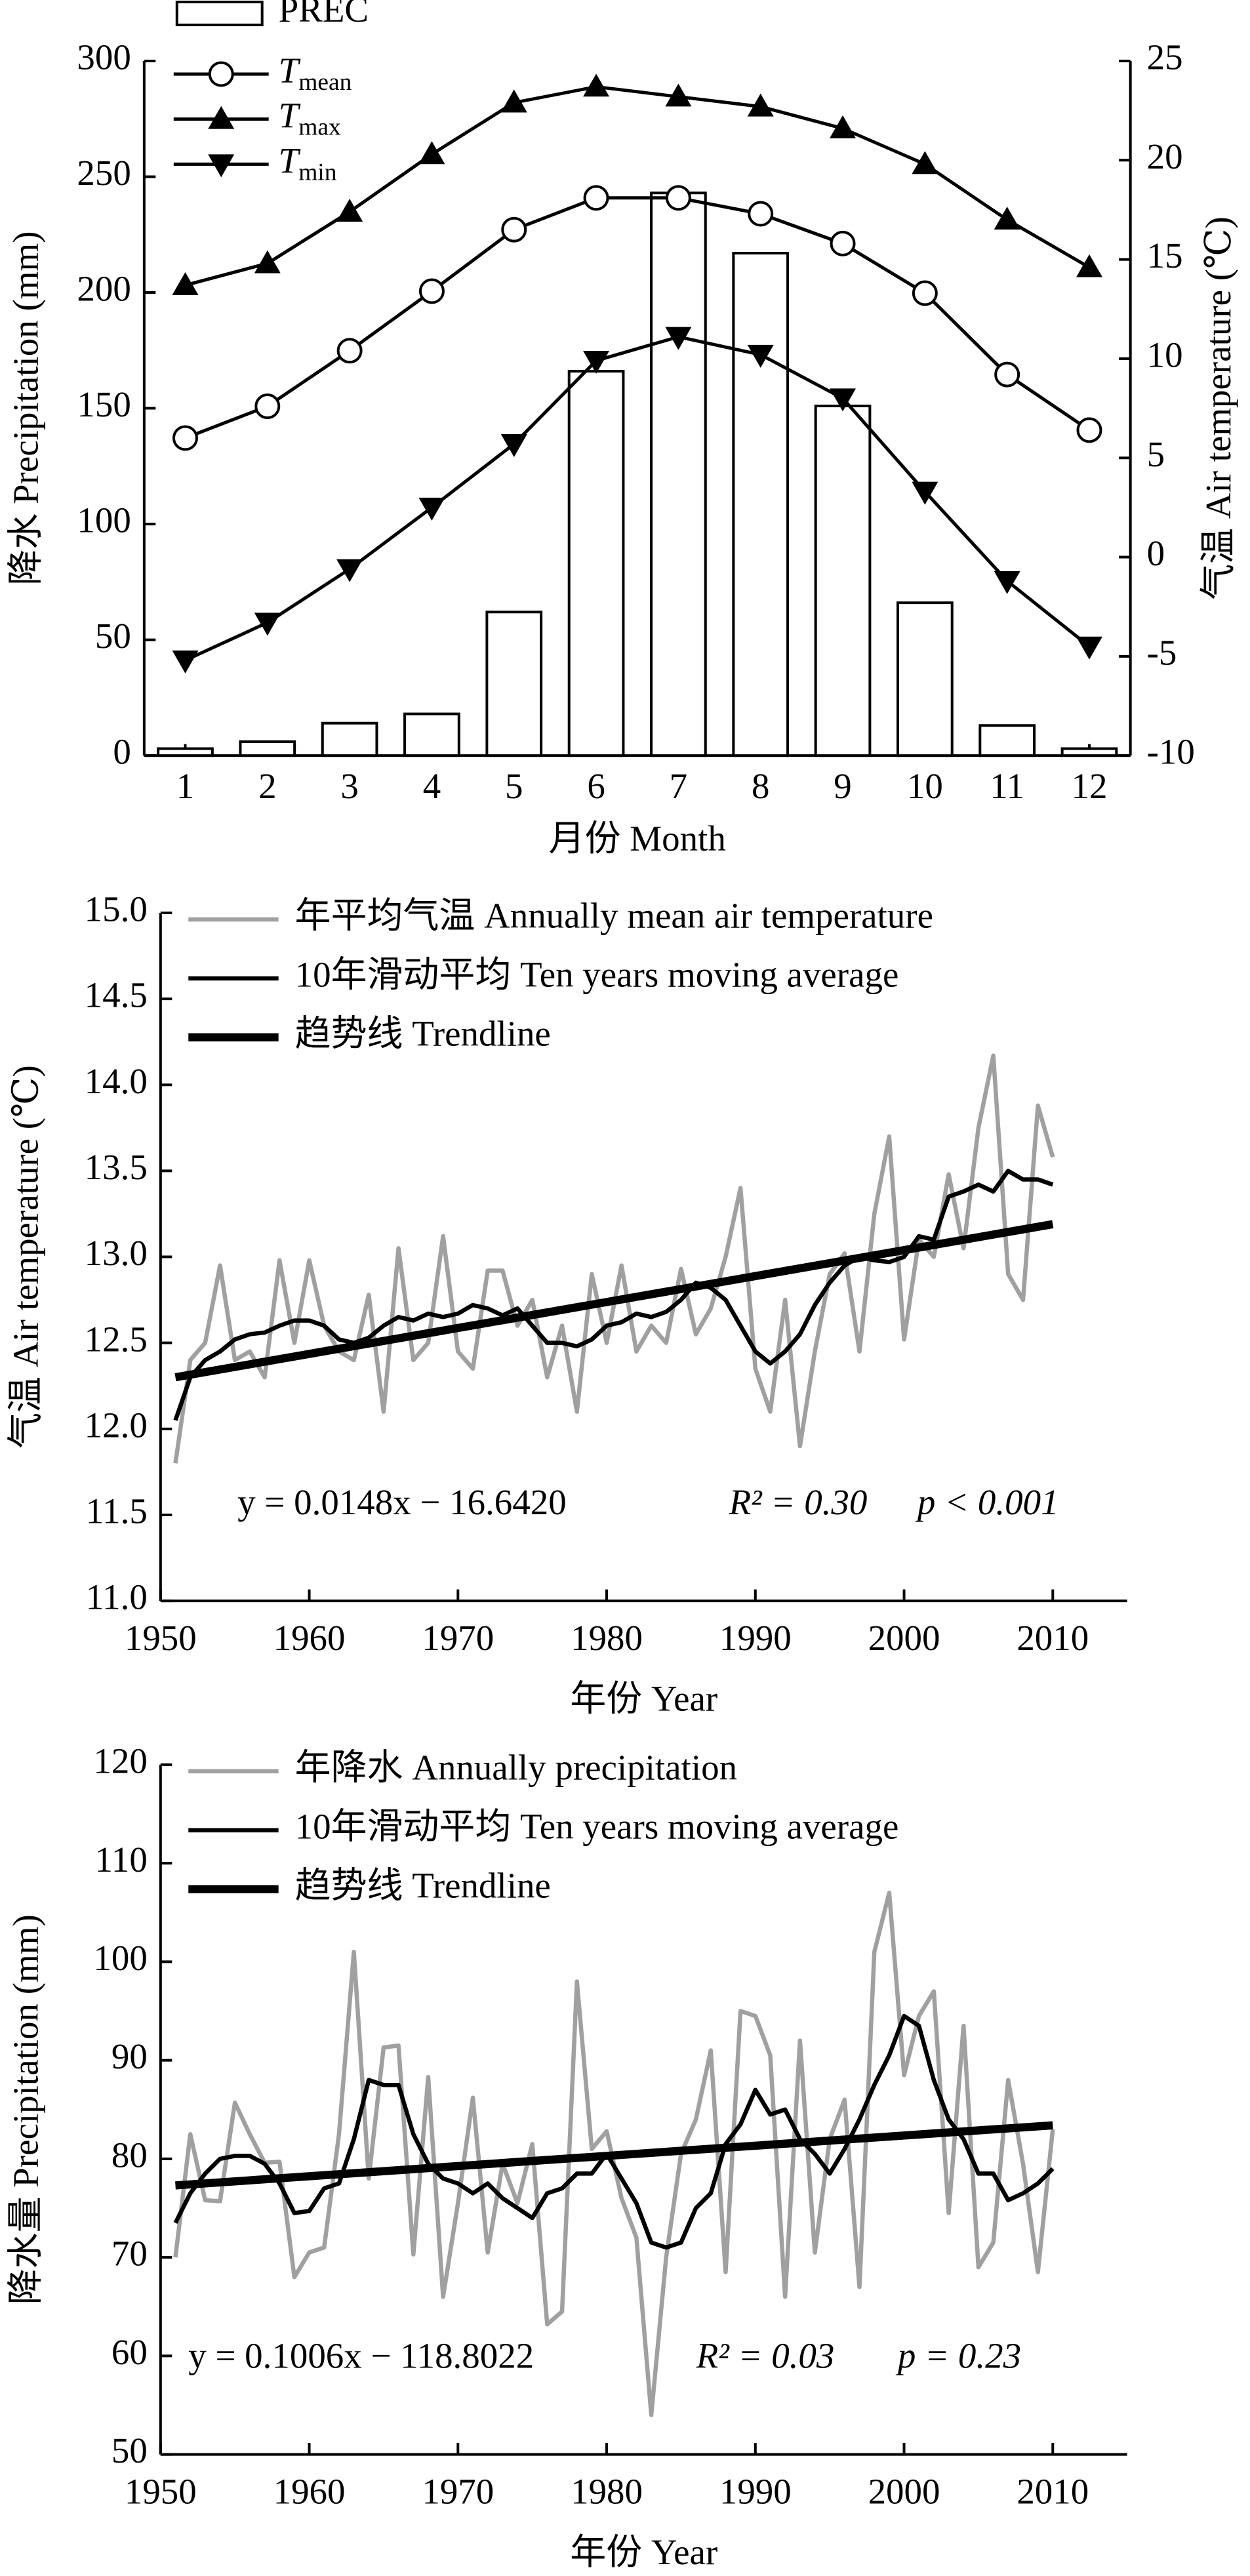 This screenshot has height=2576, width=1250. Describe the element at coordinates (1053, 1638) in the screenshot. I see `x-tick-label: 2010` at that location.